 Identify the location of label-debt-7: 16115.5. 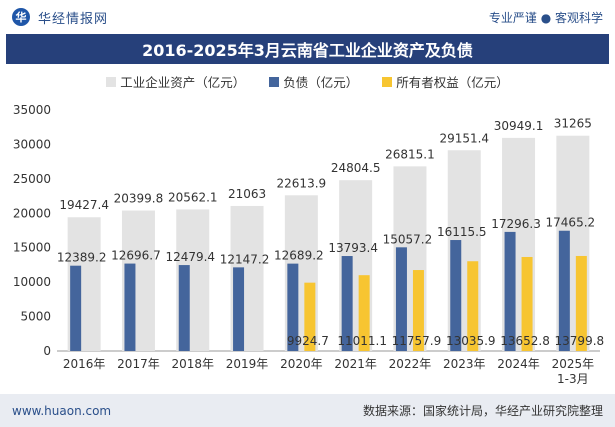
(462, 232).